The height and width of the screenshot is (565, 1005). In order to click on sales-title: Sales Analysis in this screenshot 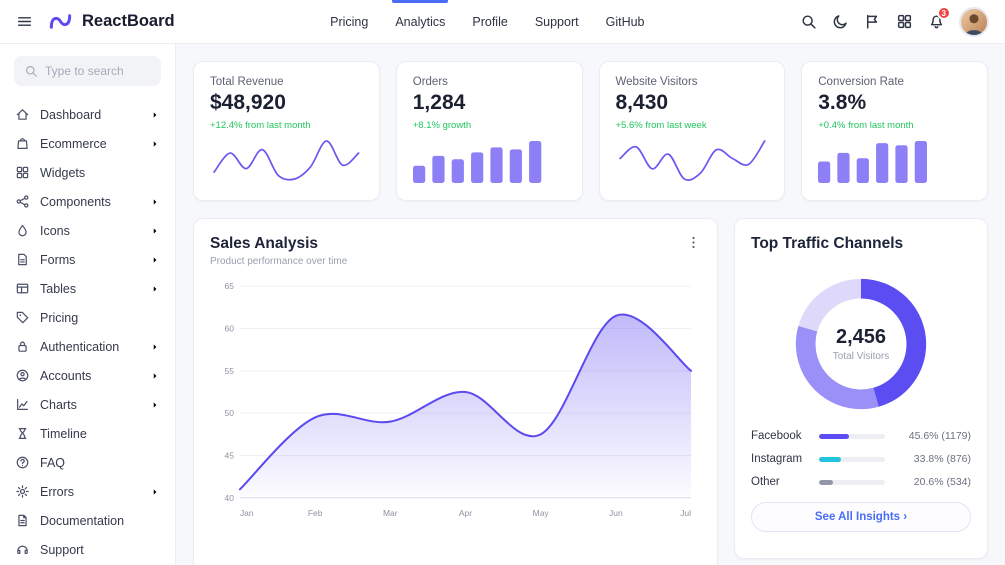, I will do `click(264, 243)`.